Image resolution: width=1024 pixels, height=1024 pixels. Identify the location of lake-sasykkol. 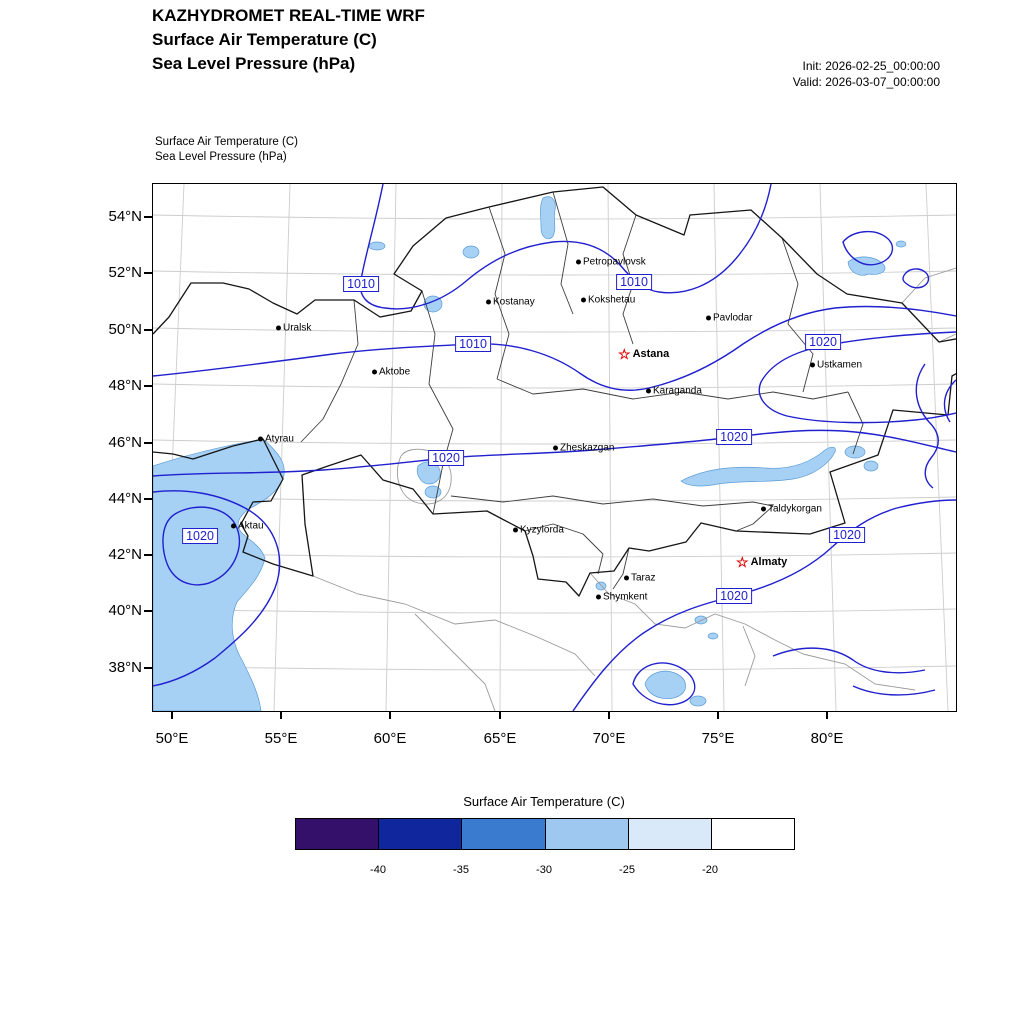
(871, 466).